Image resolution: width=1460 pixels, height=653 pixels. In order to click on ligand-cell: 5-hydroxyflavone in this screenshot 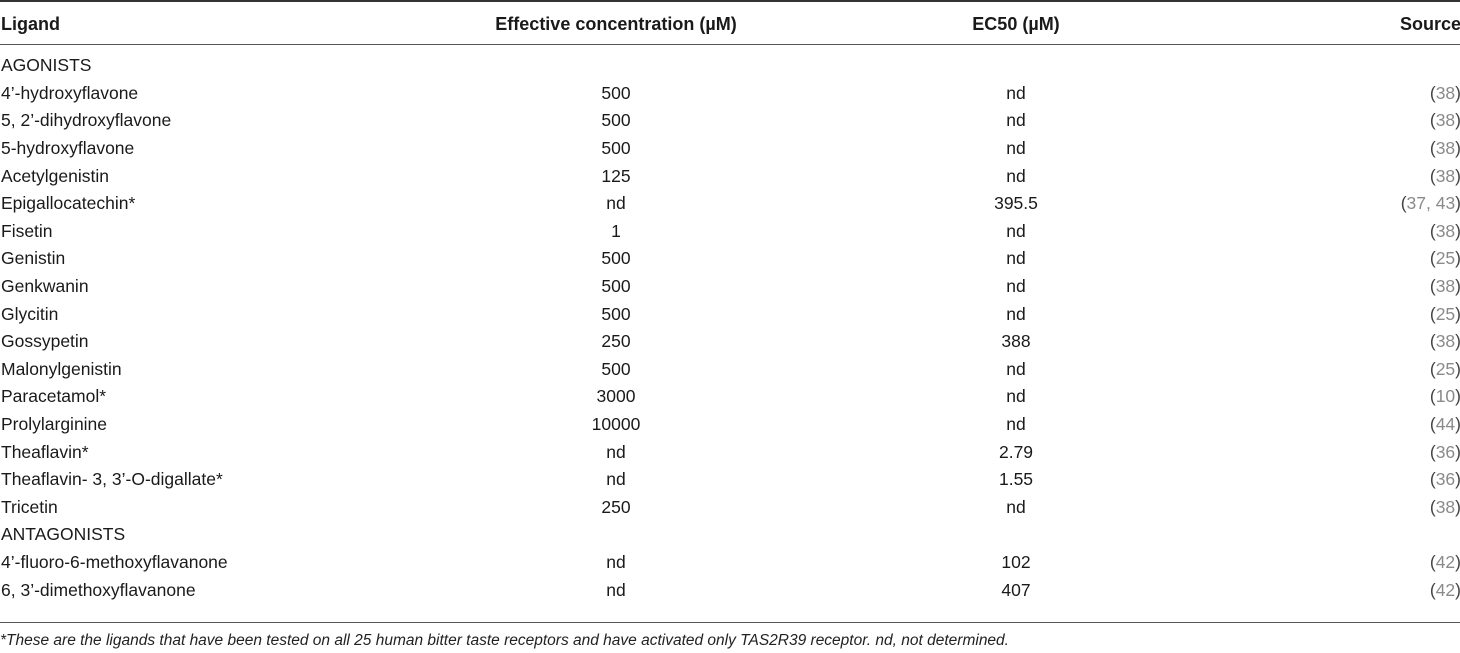, I will do `click(68, 148)`.